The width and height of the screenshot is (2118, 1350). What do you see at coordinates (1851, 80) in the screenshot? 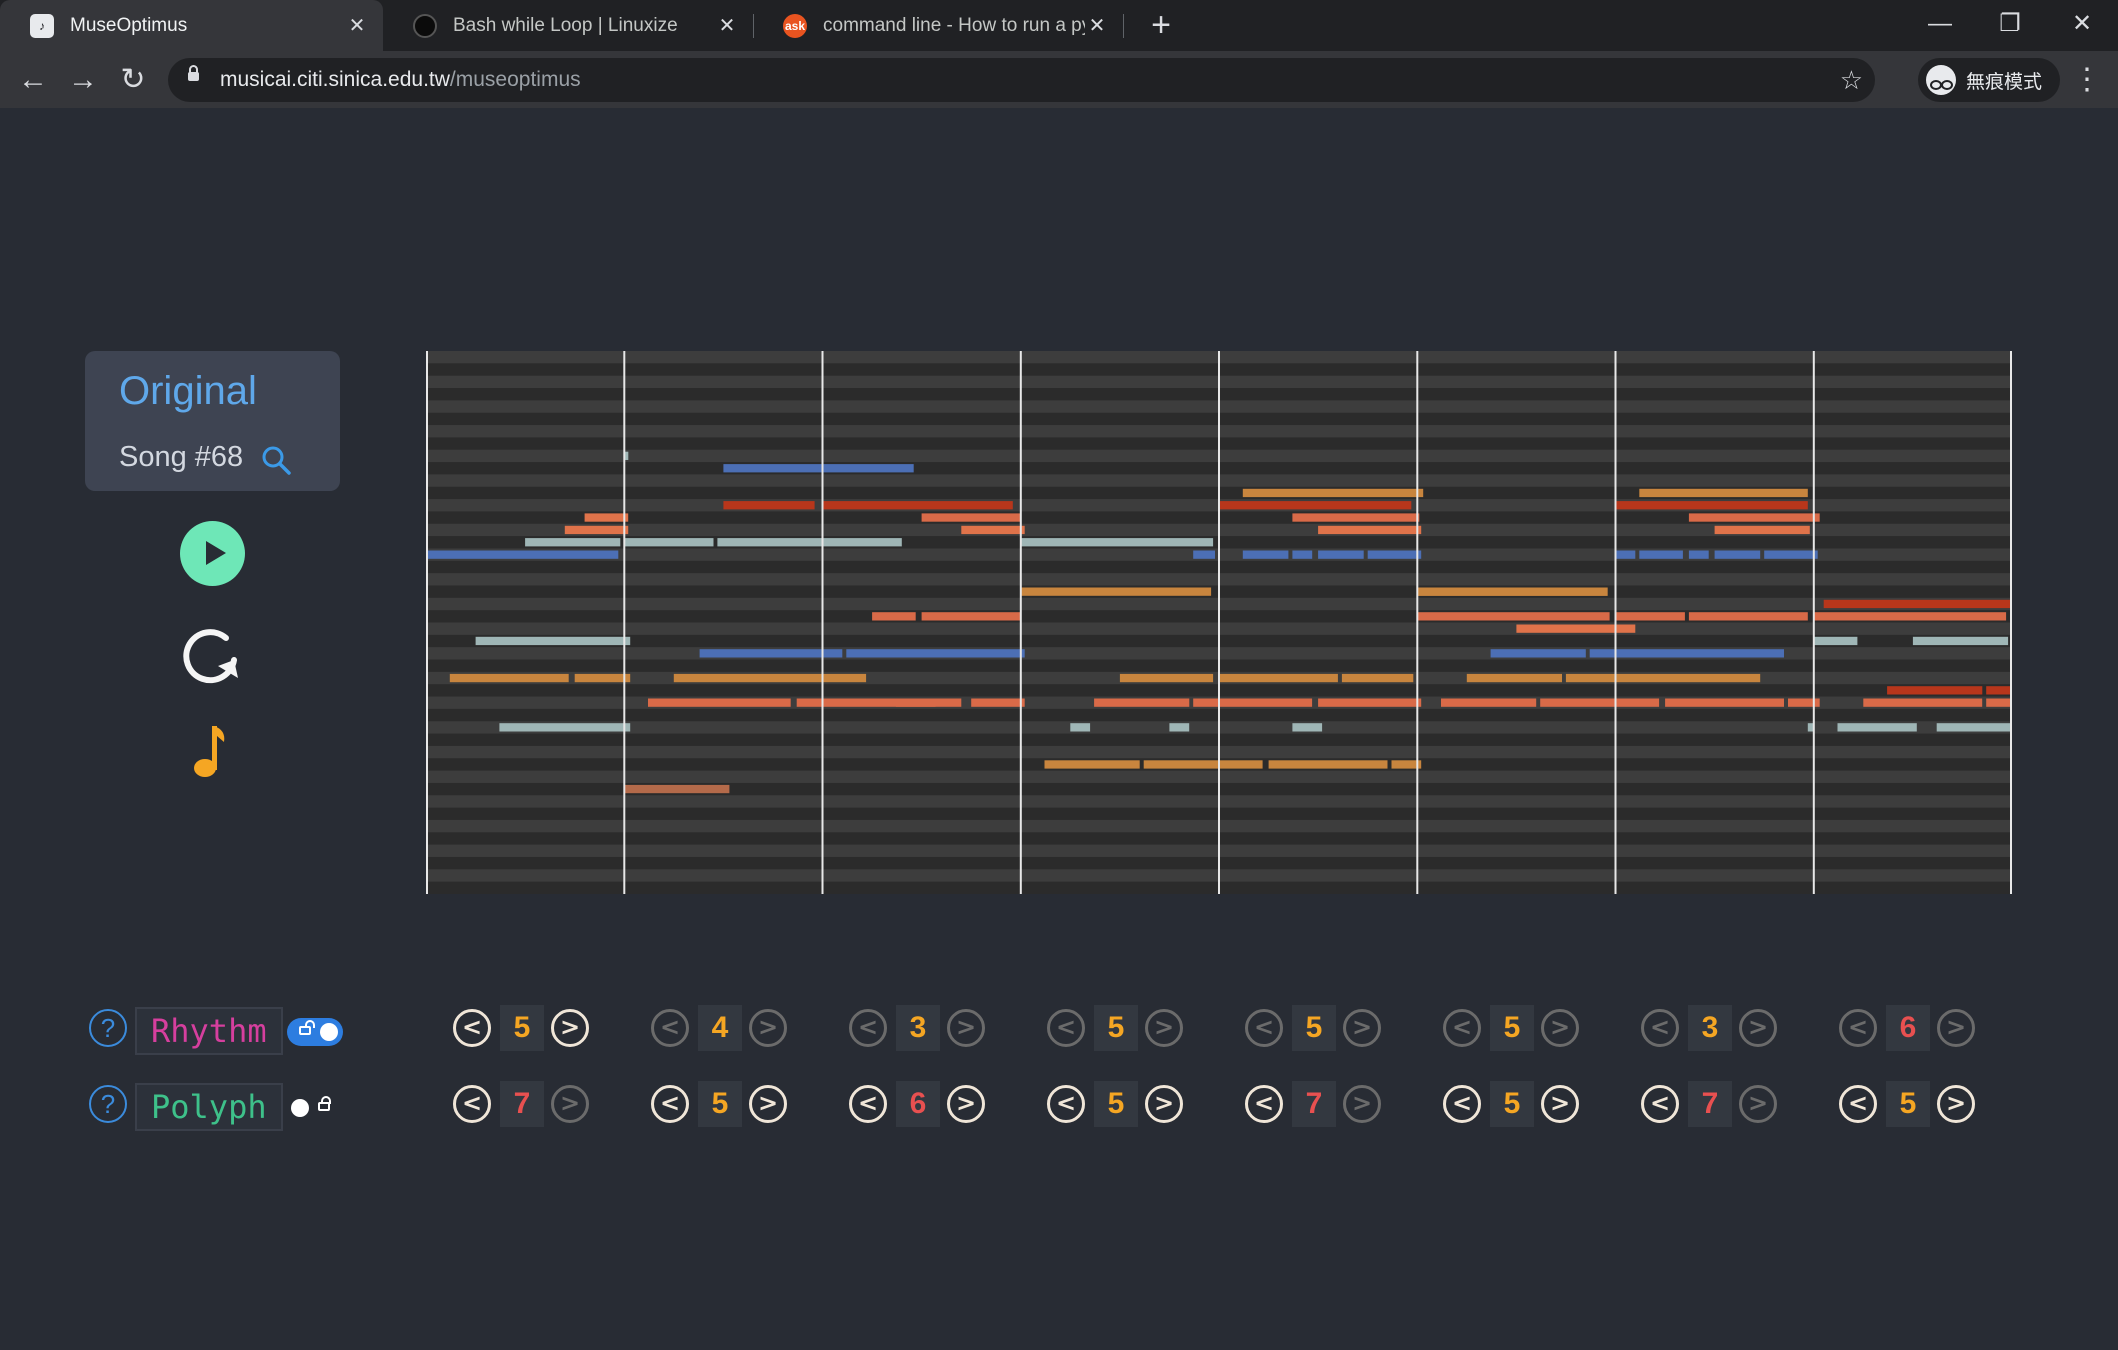
I see `bookmark-star-icon: ☆` at bounding box center [1851, 80].